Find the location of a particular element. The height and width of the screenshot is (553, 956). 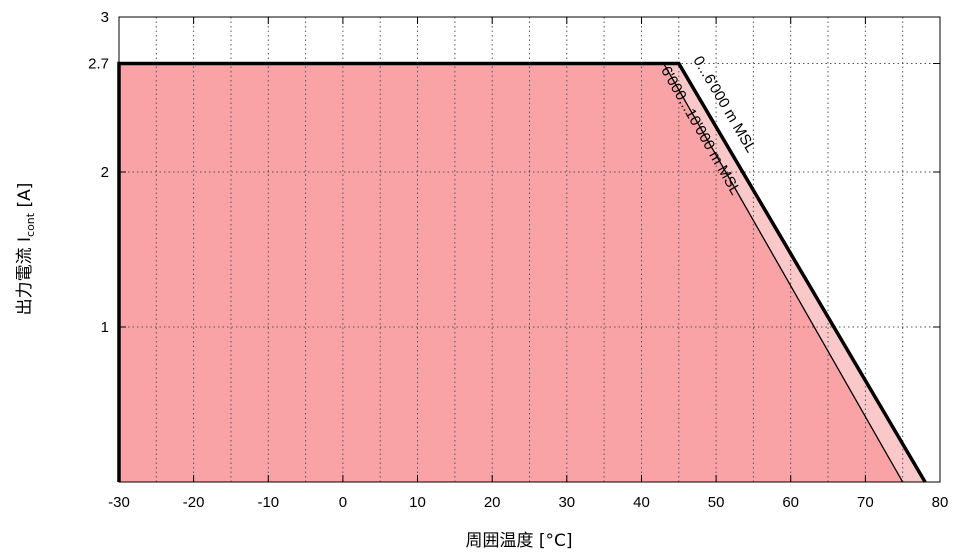

x-tick-label: 0 is located at coordinates (343, 502).